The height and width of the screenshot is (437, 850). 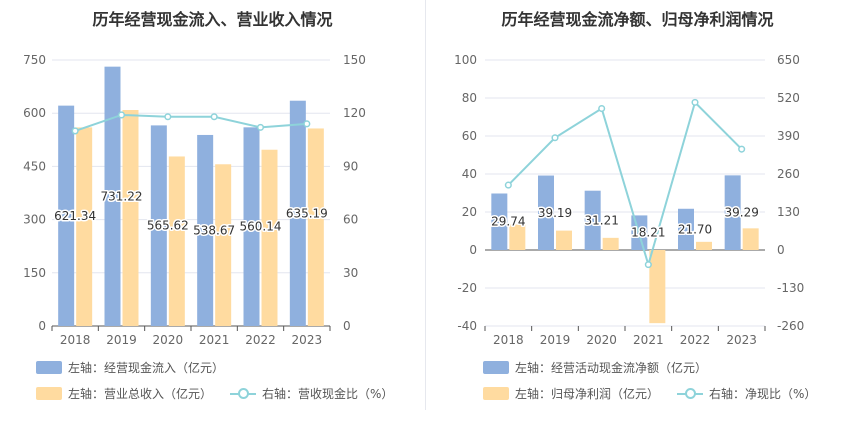 I want to click on legend-row-1: 左轴：经营活动现金流净额（亿元）, so click(x=604, y=367).